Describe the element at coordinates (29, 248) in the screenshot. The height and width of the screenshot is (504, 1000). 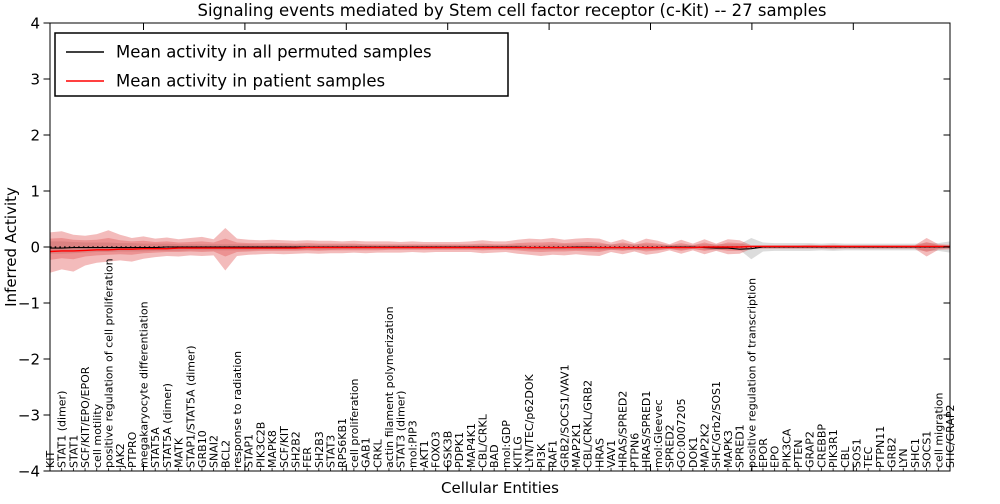
I see `y-tick-labels-layer: 4 3 2 1 0 −1 −2 −3 −4` at that location.